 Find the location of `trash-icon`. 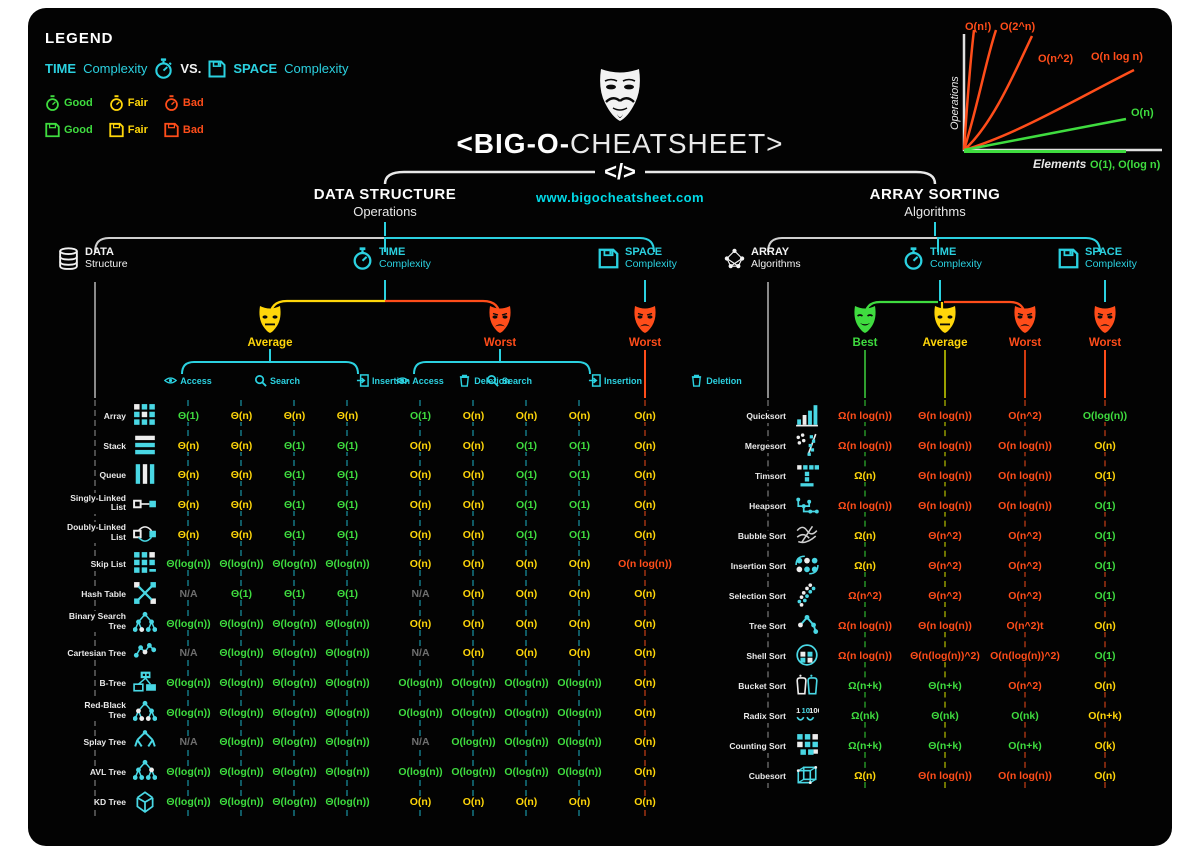

trash-icon is located at coordinates (697, 380).